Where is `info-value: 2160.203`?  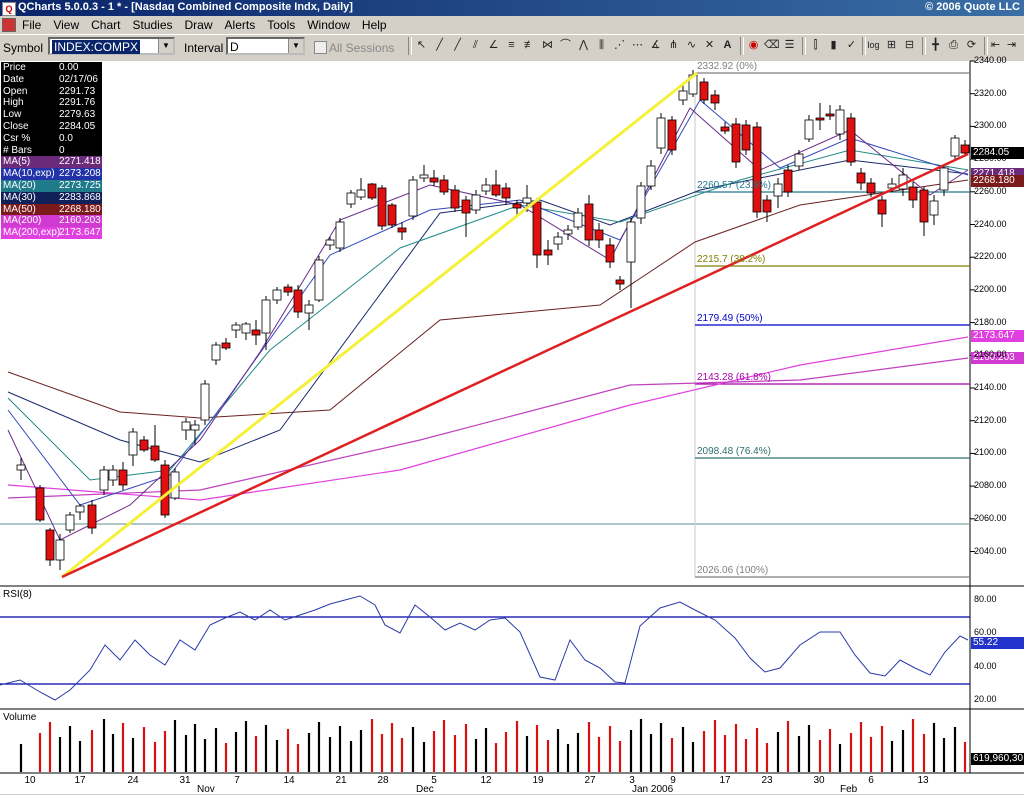
info-value: 2160.203 is located at coordinates (80, 221).